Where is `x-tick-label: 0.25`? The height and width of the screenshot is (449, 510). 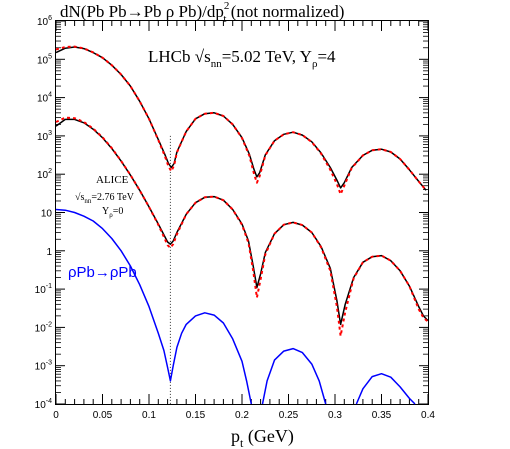 x-tick-label: 0.25 is located at coordinates (289, 415).